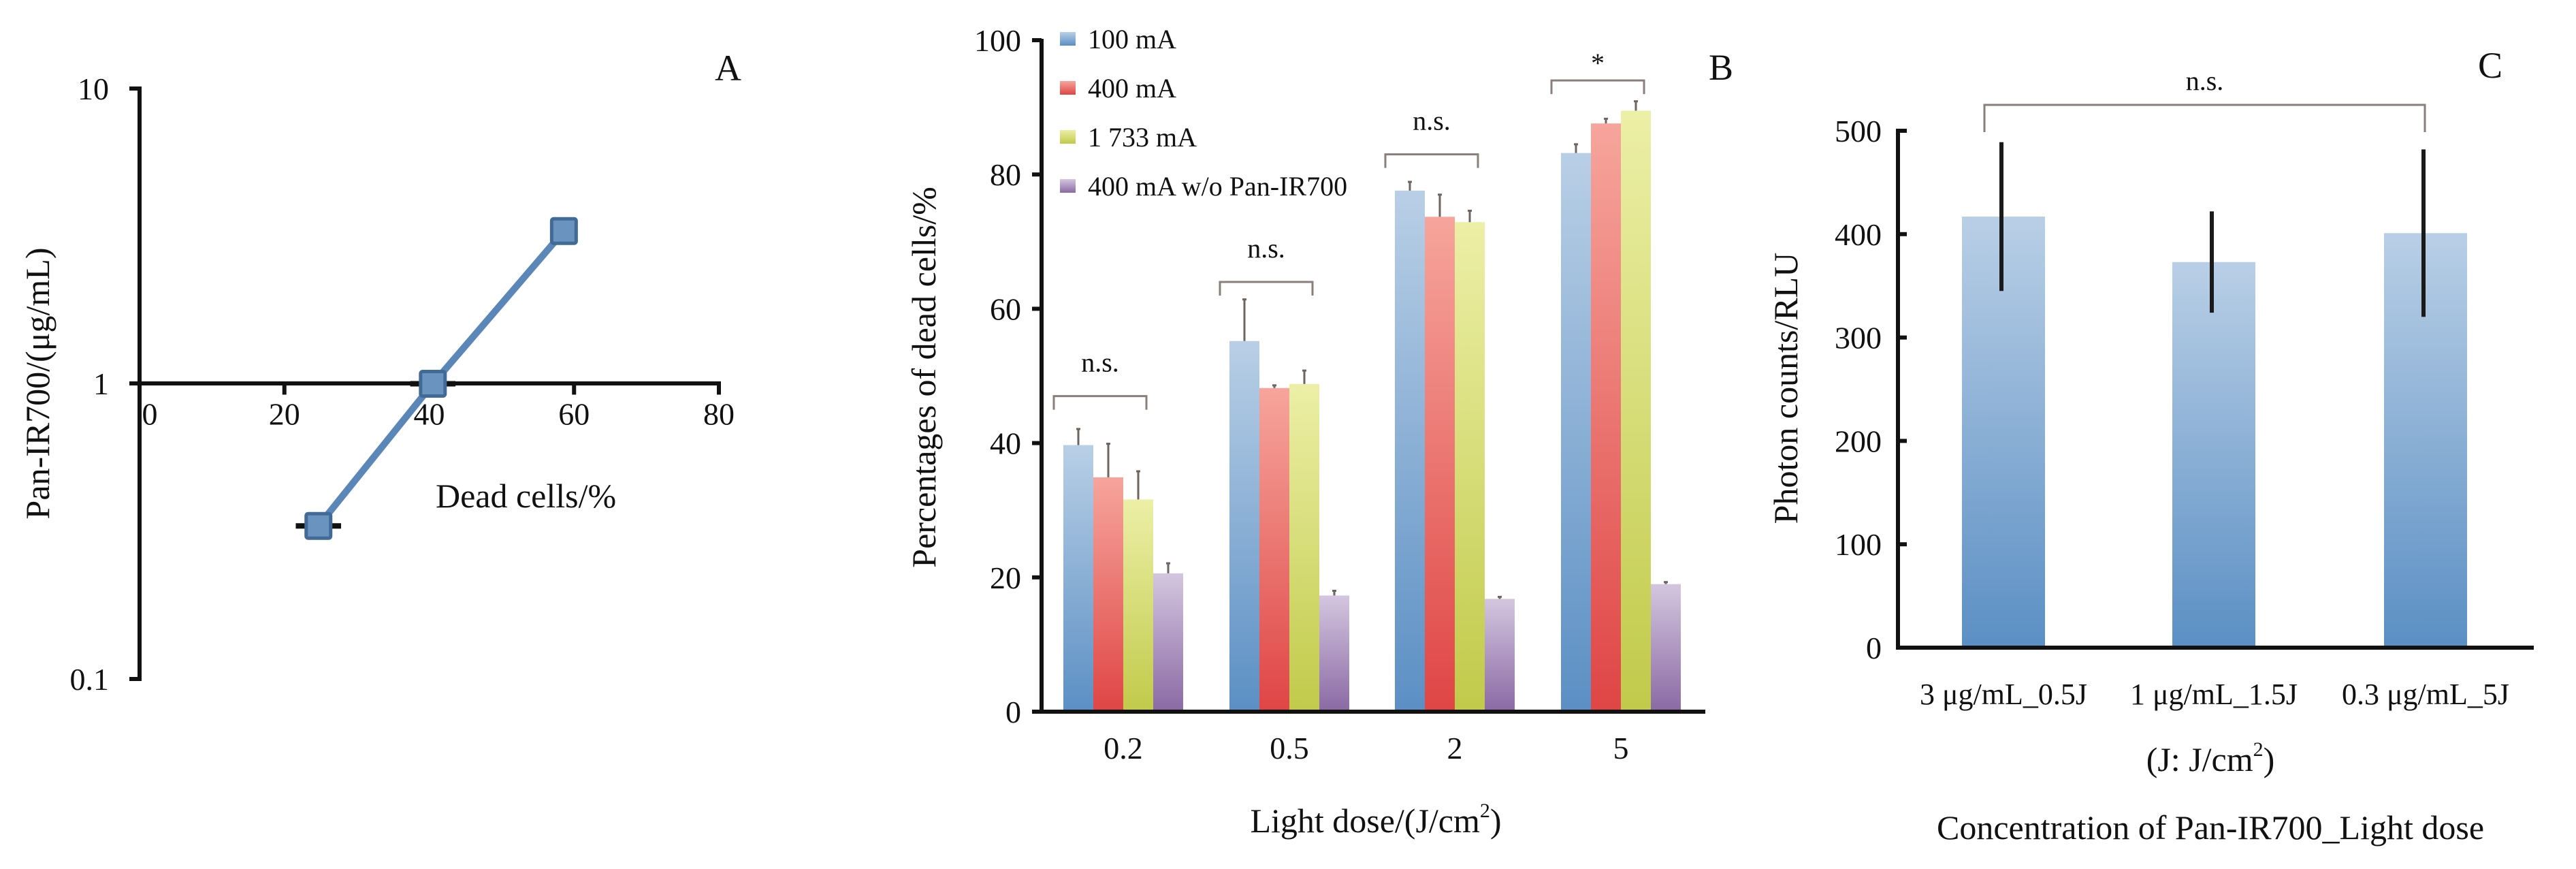  I want to click on panel-c-x-tick-label: 1 μg/mL_1.5J, so click(2214, 694).